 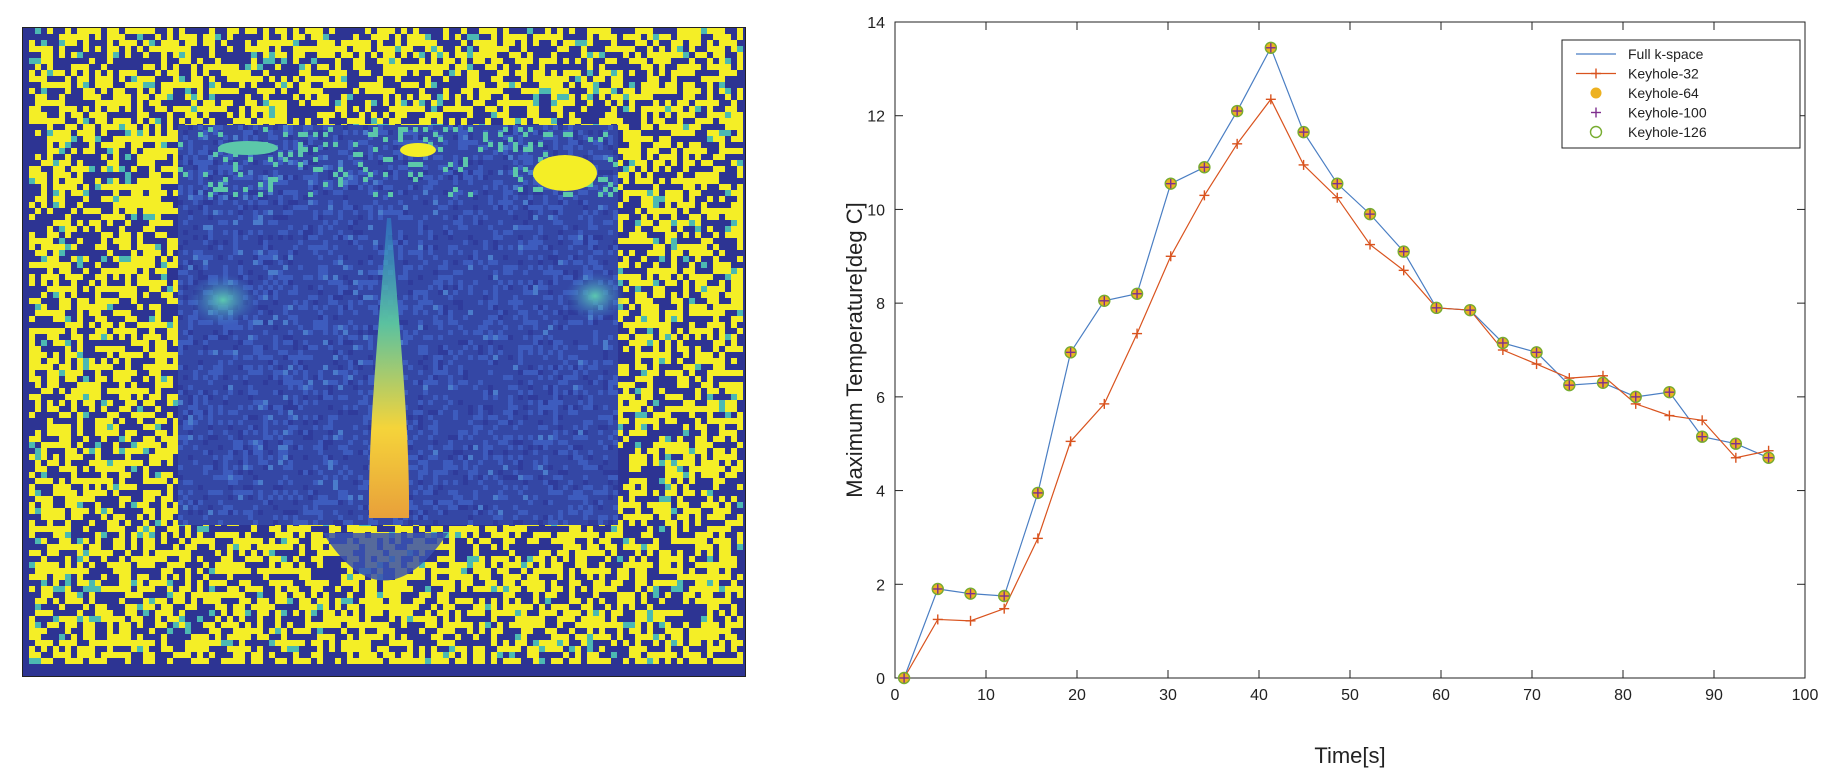 I want to click on x-tick-label: 90, so click(x=1714, y=695).